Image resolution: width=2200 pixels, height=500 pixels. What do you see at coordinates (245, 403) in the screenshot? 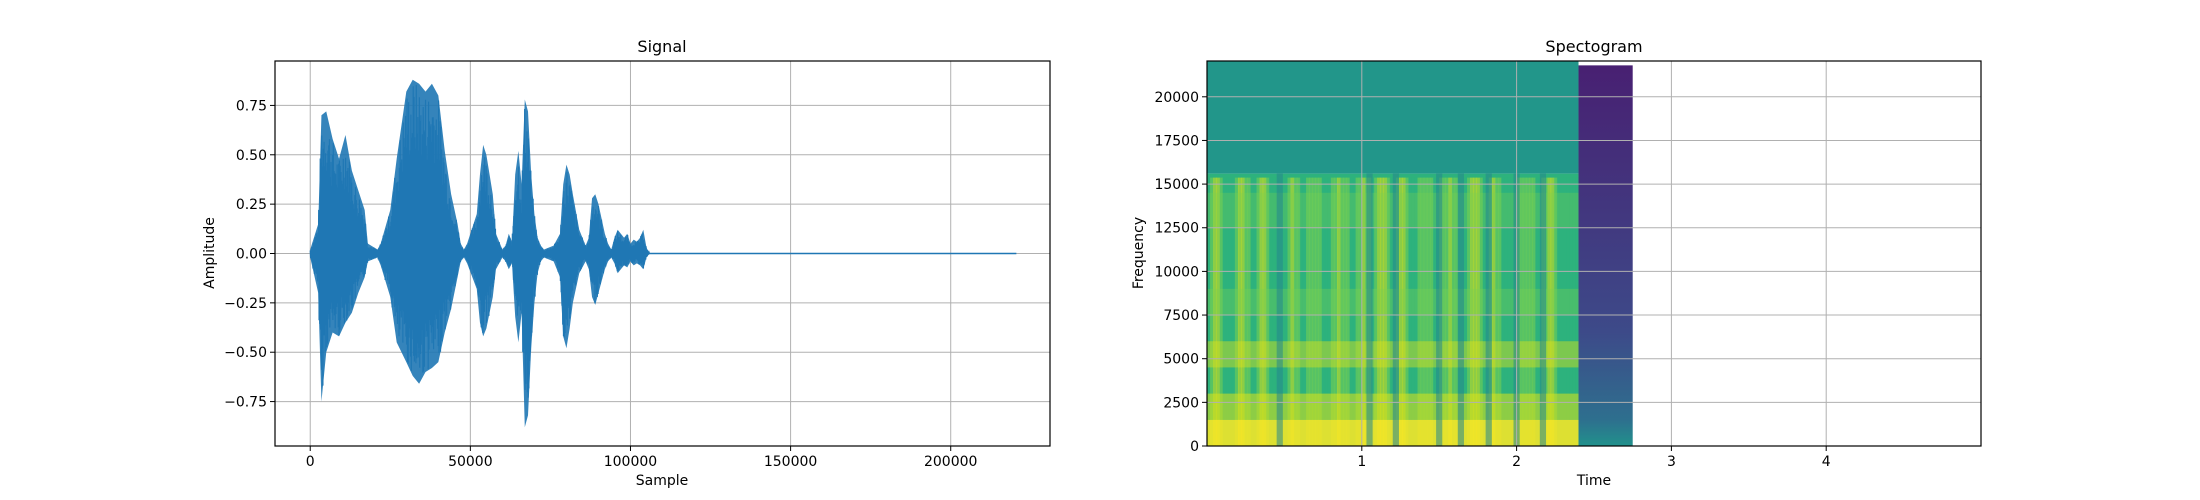
I see `signal-ytick-label: −0.75` at bounding box center [245, 403].